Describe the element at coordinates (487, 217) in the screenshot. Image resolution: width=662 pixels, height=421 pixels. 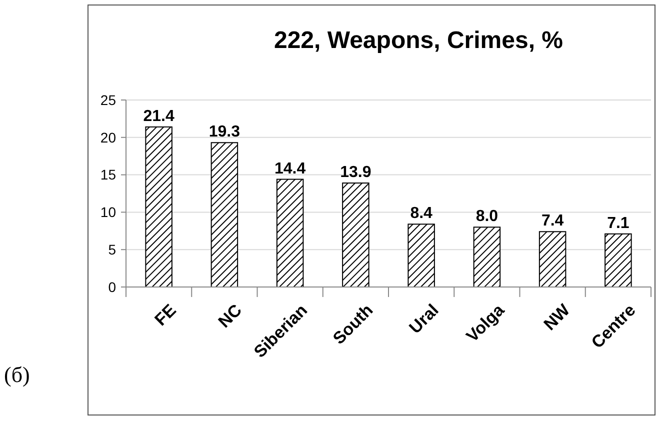
I see `data-label: 8.0` at that location.